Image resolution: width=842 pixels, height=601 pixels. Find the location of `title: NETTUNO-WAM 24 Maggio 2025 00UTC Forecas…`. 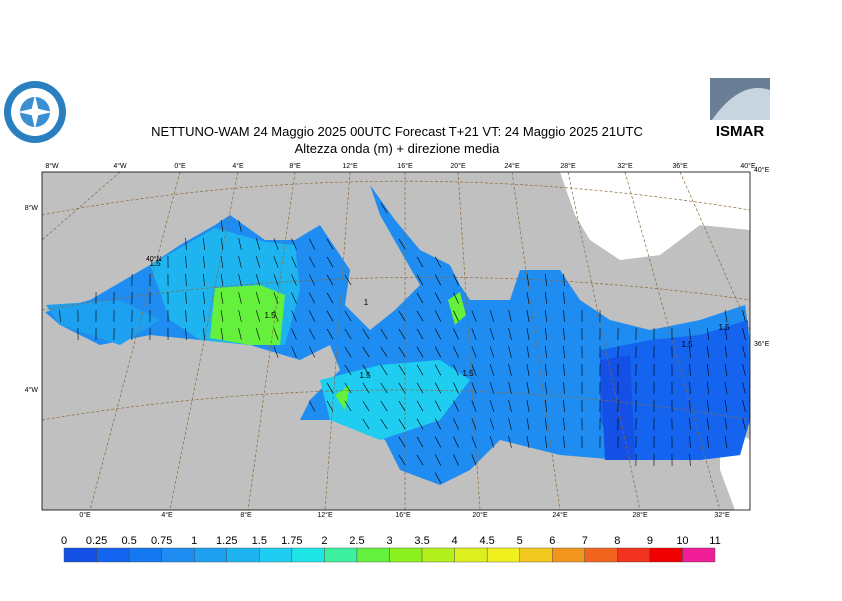

title: NETTUNO-WAM 24 Maggio 2025 00UTC Forecas… is located at coordinates (397, 131).